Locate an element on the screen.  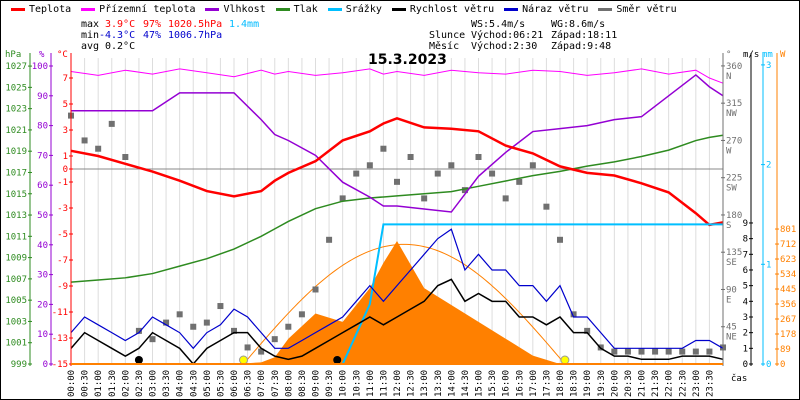
pressure-tick-label: 1015 is located at coordinates (16, 195).